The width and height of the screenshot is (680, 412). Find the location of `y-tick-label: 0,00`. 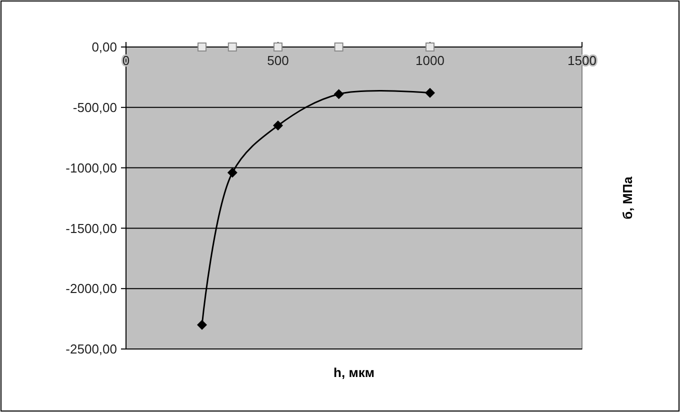

y-tick-label: 0,00 is located at coordinates (104, 47).